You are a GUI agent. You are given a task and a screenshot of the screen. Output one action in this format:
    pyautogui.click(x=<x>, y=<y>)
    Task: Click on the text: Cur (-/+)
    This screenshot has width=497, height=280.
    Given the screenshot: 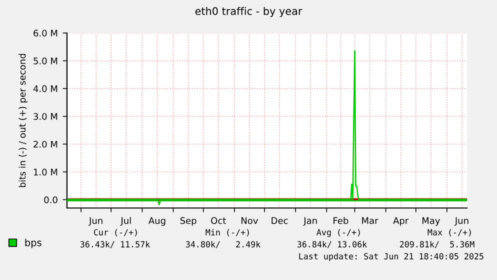 What is the action you would take?
    pyautogui.click(x=115, y=232)
    